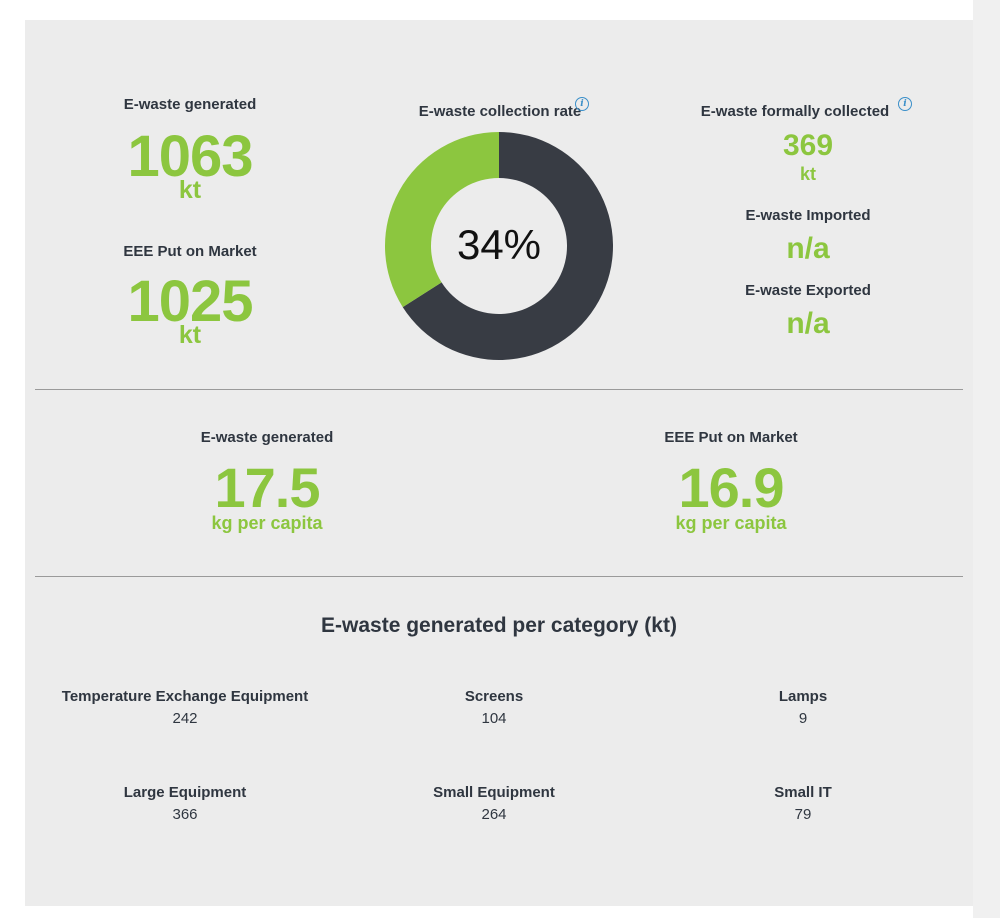 This screenshot has width=1000, height=918. Describe the element at coordinates (808, 290) in the screenshot. I see `exported-label: E-waste Exported` at that location.